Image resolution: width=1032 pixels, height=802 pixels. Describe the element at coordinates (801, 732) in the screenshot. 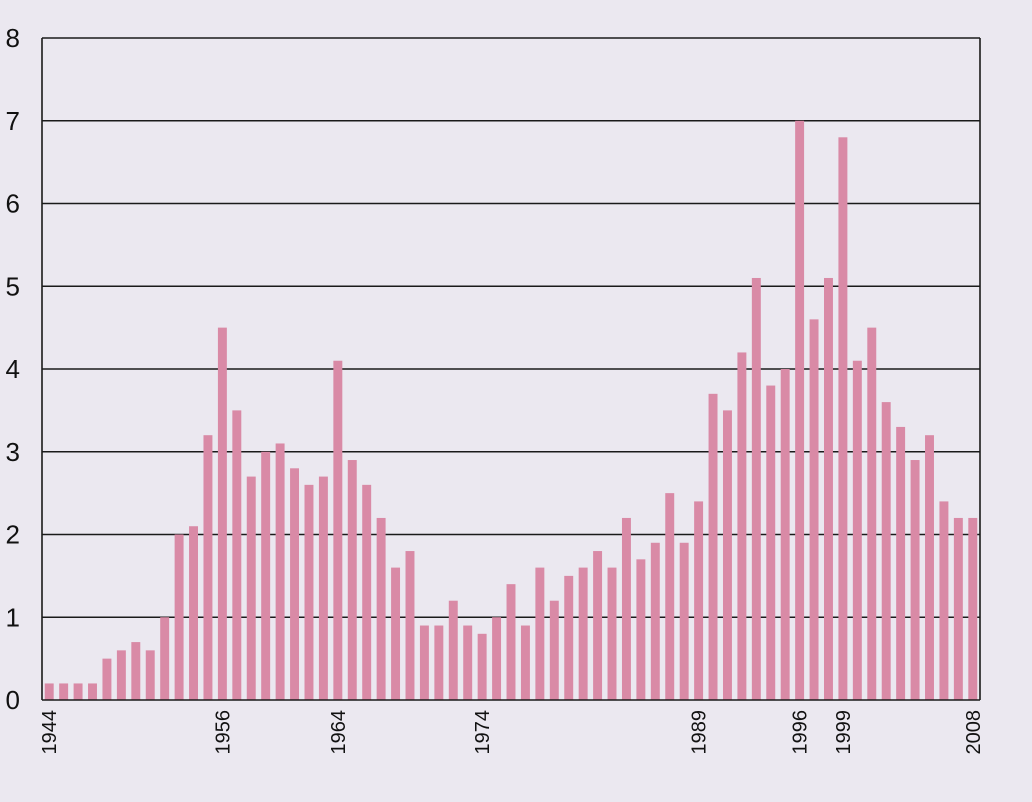

I see `x-tick-label: 1996` at that location.